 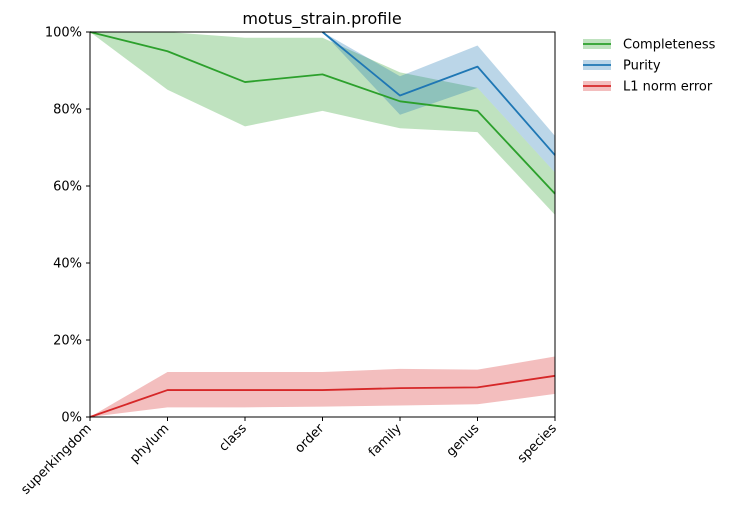 What do you see at coordinates (67, 187) in the screenshot?
I see `y-tick-label: 60%` at bounding box center [67, 187].